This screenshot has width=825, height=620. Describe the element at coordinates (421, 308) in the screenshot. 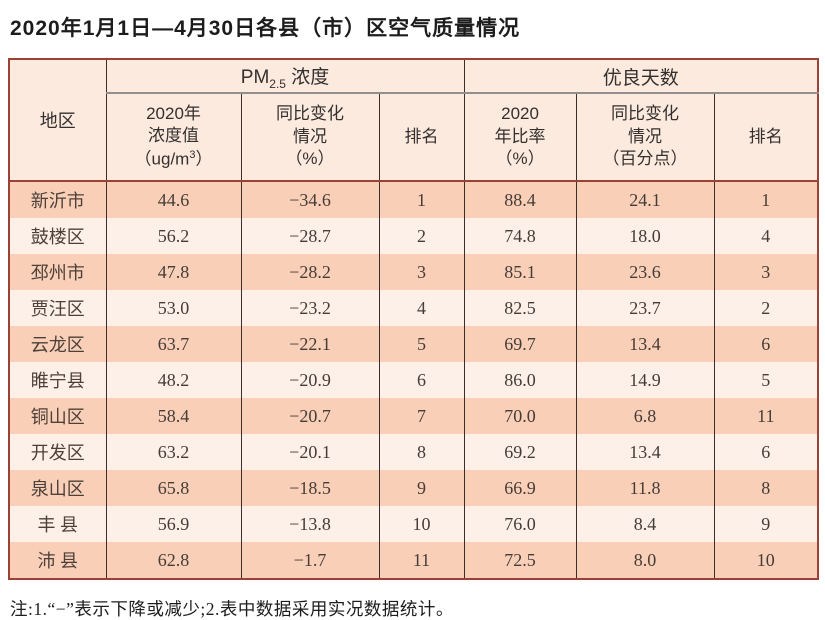

I see `cell-pm-rank: 4` at that location.